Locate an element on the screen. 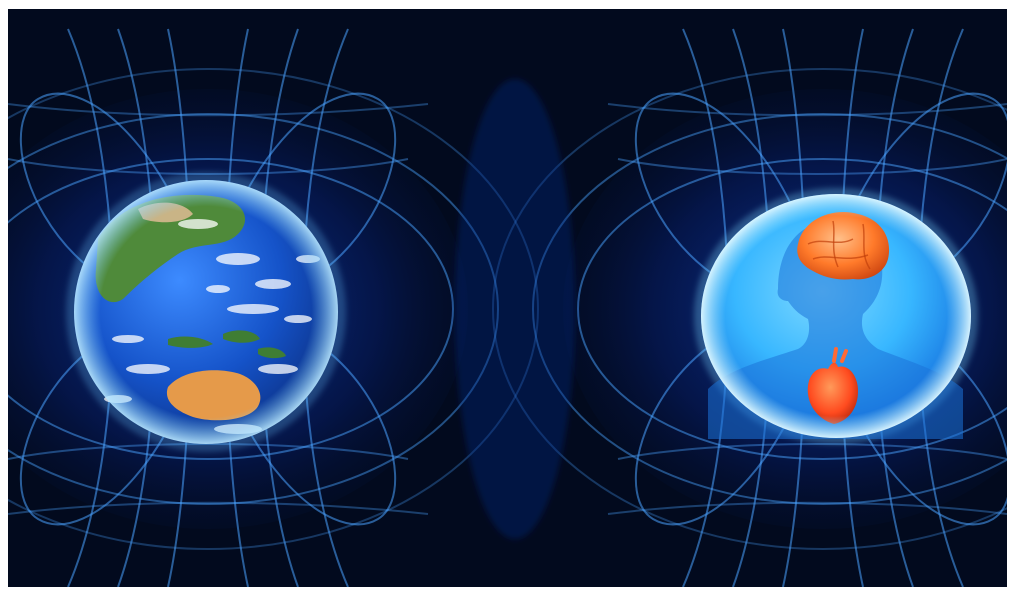 The width and height of the screenshot is (1015, 593). bubble-rim is located at coordinates (836, 316).